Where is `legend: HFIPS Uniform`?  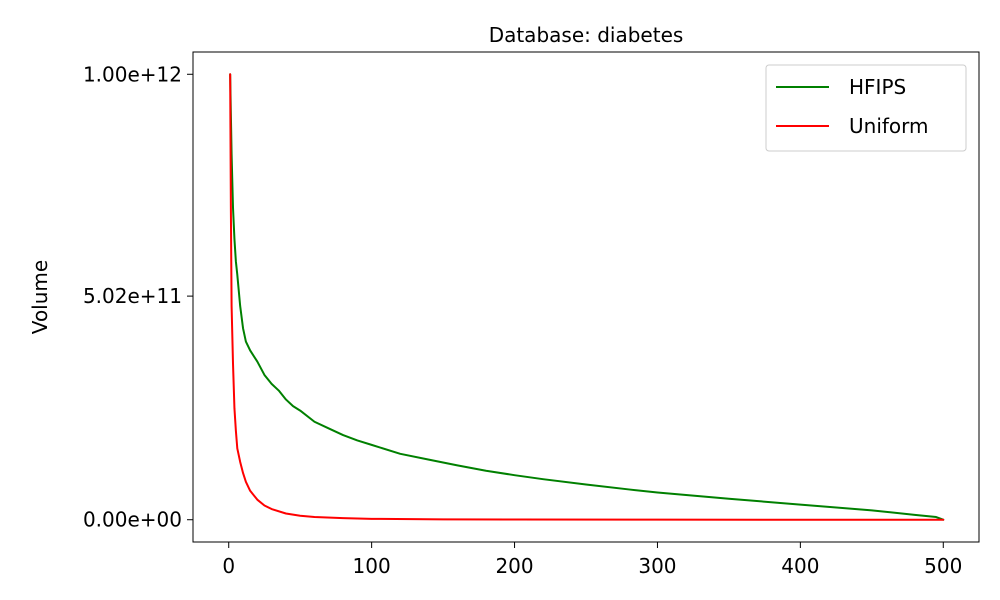
legend: HFIPS Uniform is located at coordinates (866, 108).